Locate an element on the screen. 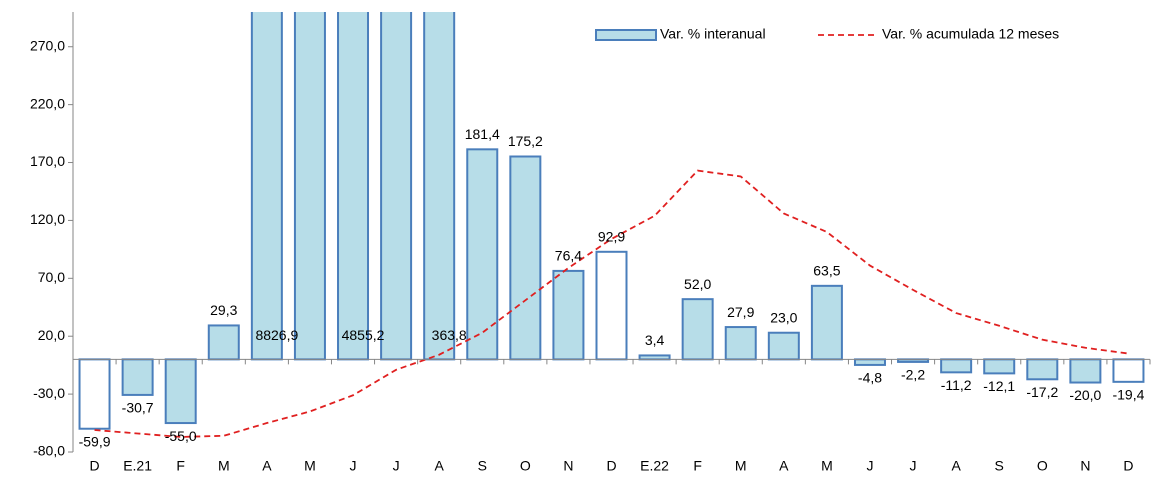 The width and height of the screenshot is (1154, 478). data-label: 76,4 is located at coordinates (568, 256).